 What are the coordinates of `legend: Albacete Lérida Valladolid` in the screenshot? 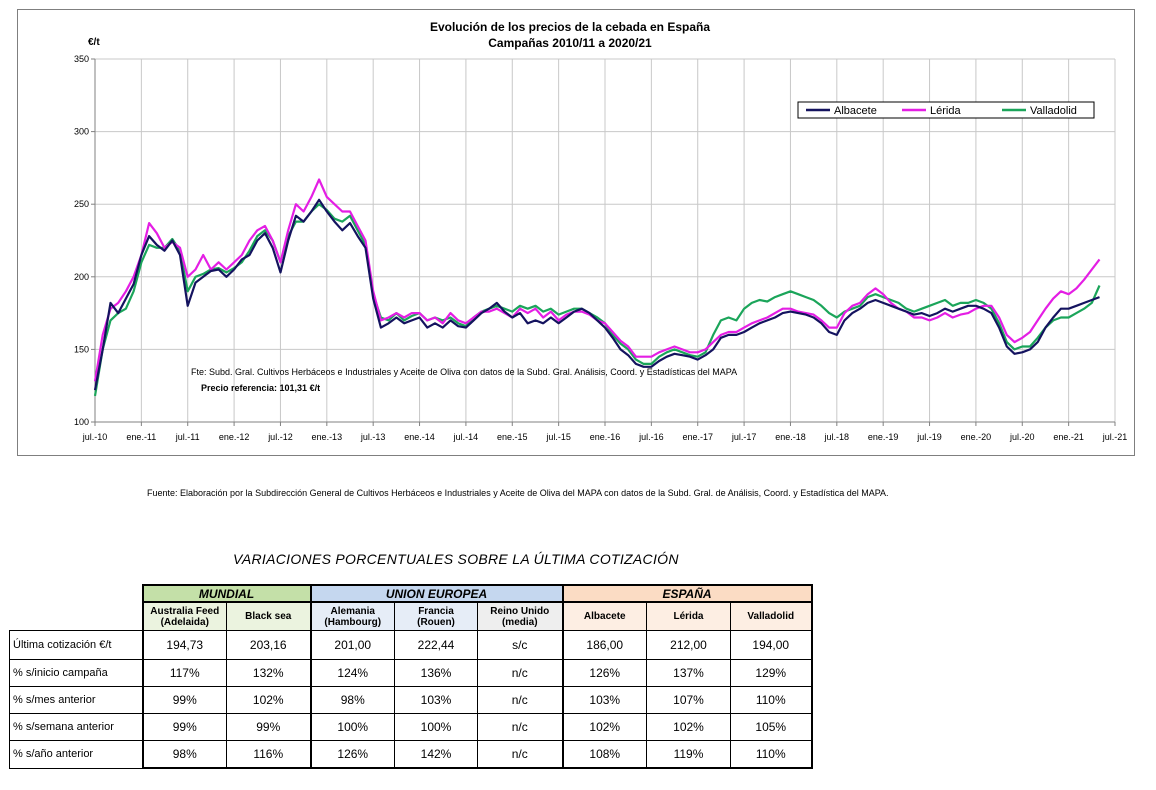 It's located at (946, 110).